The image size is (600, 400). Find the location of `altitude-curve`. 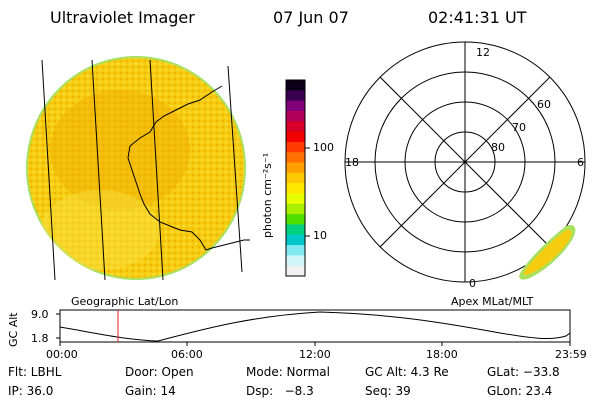

altitude-curve is located at coordinates (315, 326).